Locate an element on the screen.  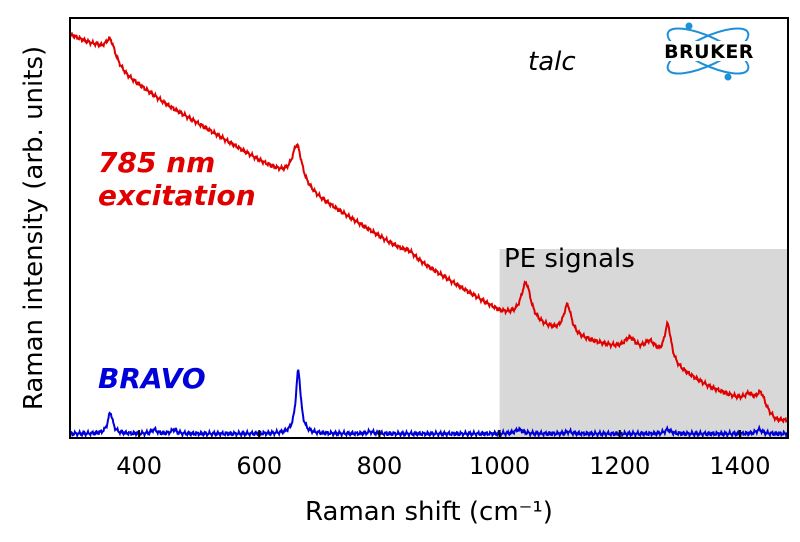
x-tick-label: 1400 is located at coordinates (739, 466).